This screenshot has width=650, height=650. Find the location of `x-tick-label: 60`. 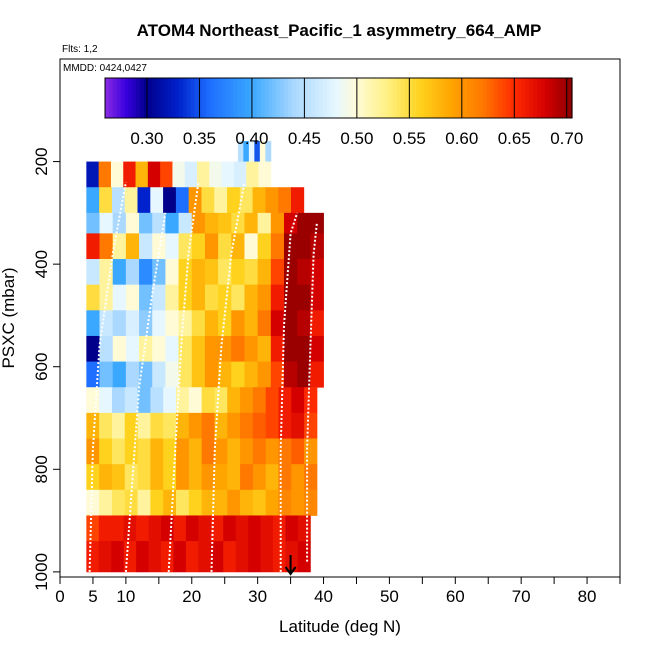

x-tick-label: 60 is located at coordinates (455, 596).